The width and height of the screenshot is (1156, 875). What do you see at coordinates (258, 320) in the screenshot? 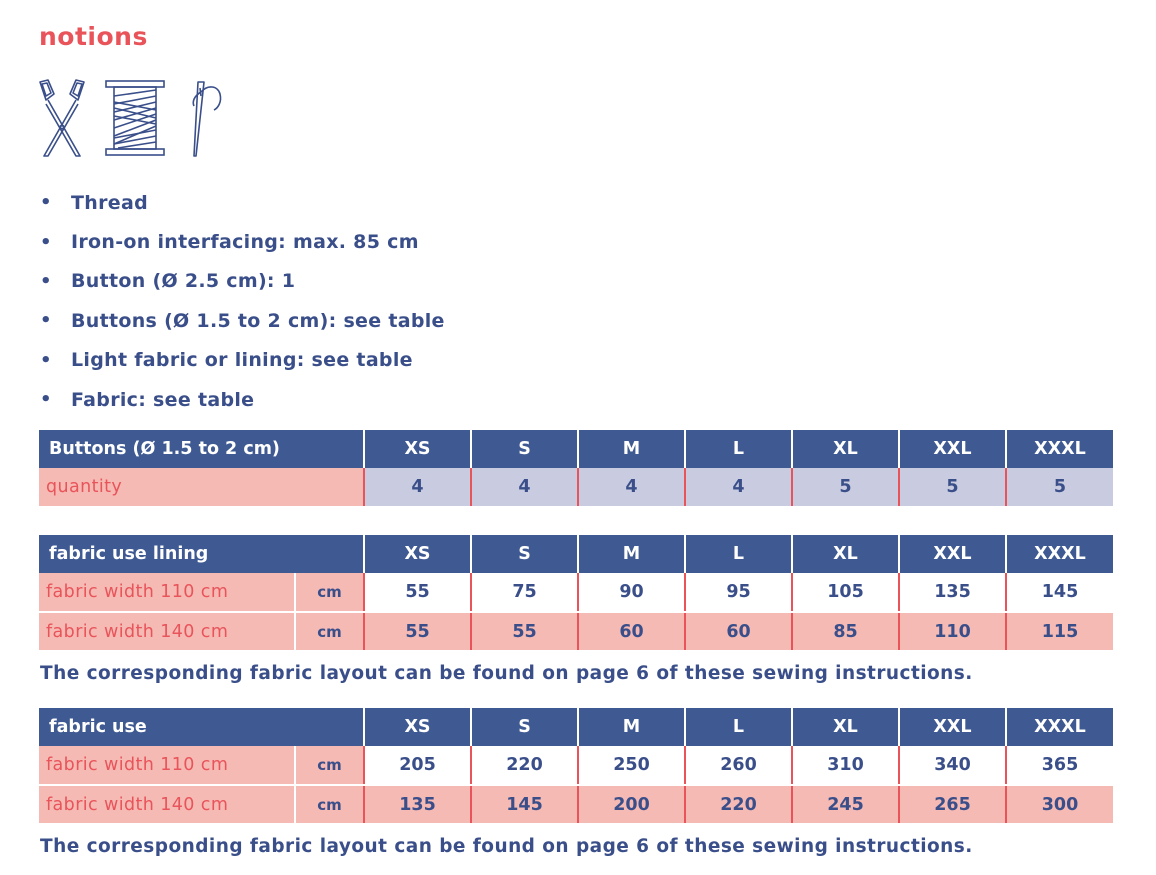
I see `notion-text: Buttons (Ø 1.5 to 2 cm): see table` at bounding box center [258, 320].